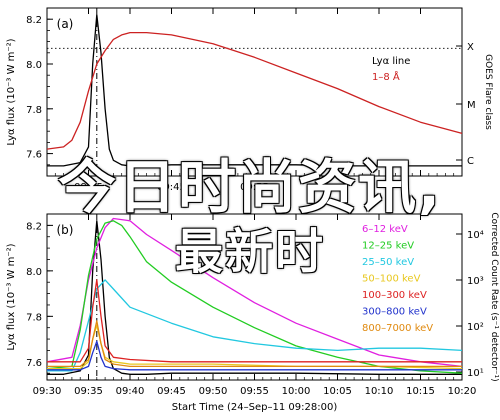 This screenshot has width=500, height=420. What do you see at coordinates (475, 281) in the screenshot?
I see `right-tick-label: 10³` at bounding box center [475, 281].